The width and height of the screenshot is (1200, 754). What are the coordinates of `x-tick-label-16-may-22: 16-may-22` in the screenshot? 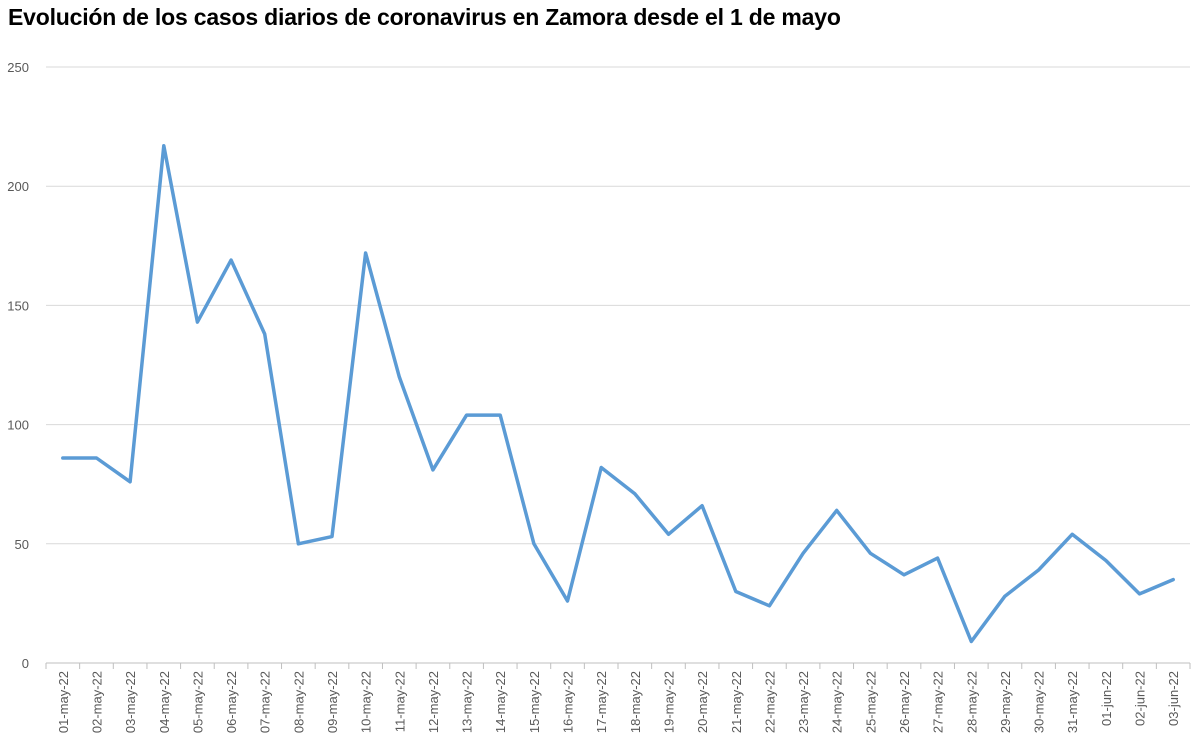 It's located at (568, 702).